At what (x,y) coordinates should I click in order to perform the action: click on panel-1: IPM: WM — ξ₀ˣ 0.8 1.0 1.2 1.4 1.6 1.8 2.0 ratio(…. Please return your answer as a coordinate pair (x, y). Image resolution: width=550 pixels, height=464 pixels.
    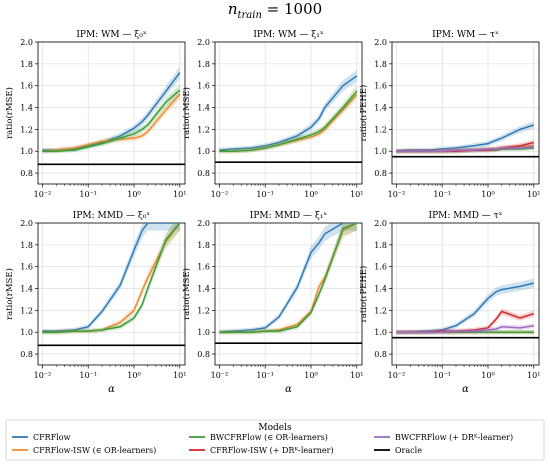
    Looking at the image, I should click on (95, 114).